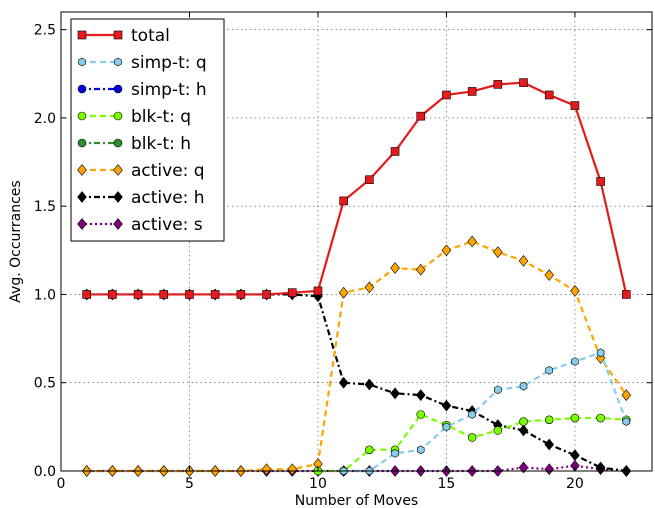 Image resolution: width=655 pixels, height=508 pixels. Describe the element at coordinates (168, 198) in the screenshot. I see `legend-label: active: h` at that location.